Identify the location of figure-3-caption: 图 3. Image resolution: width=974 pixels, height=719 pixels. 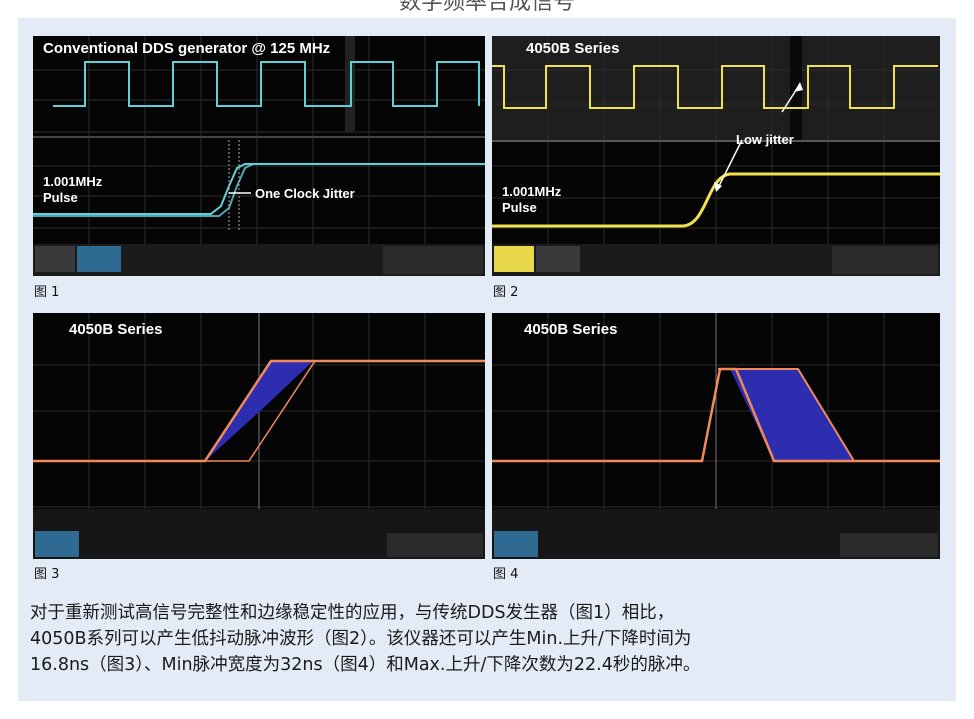
(47, 574).